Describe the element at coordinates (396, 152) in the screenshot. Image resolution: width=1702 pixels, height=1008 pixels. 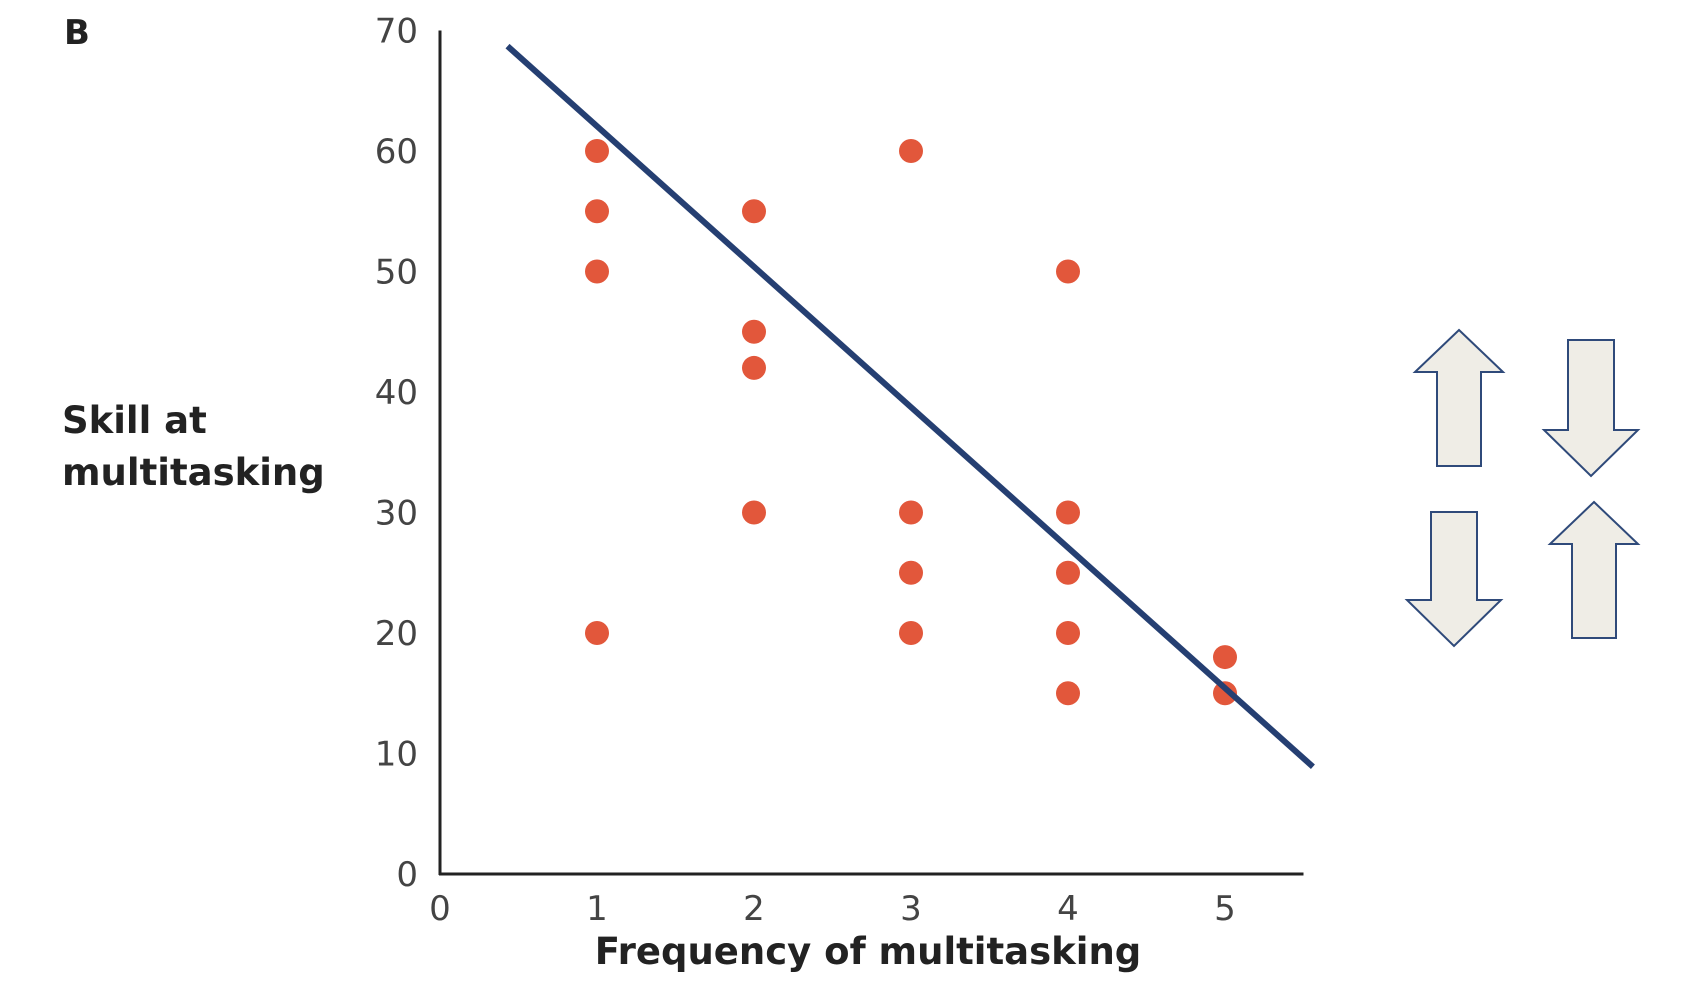
I see `y-tick-label: 60` at that location.